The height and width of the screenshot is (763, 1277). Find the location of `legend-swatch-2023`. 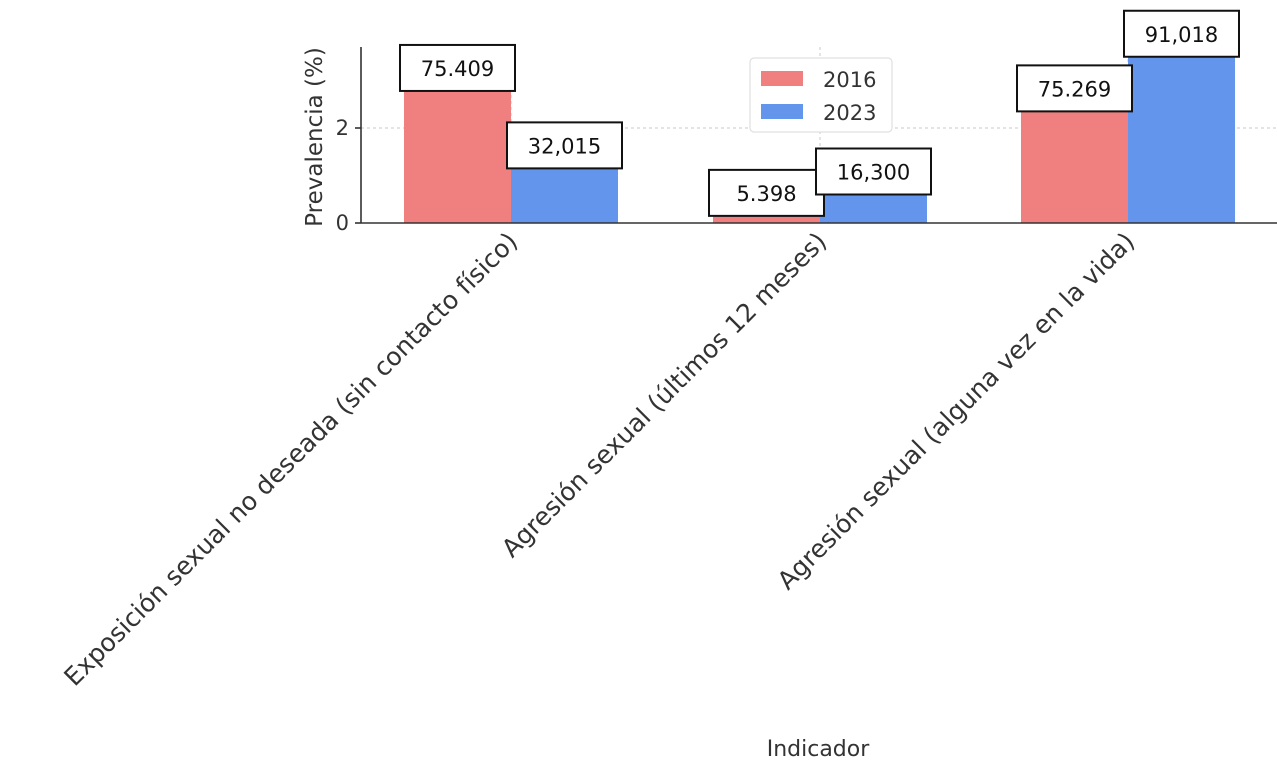

legend-swatch-2023 is located at coordinates (782, 111).